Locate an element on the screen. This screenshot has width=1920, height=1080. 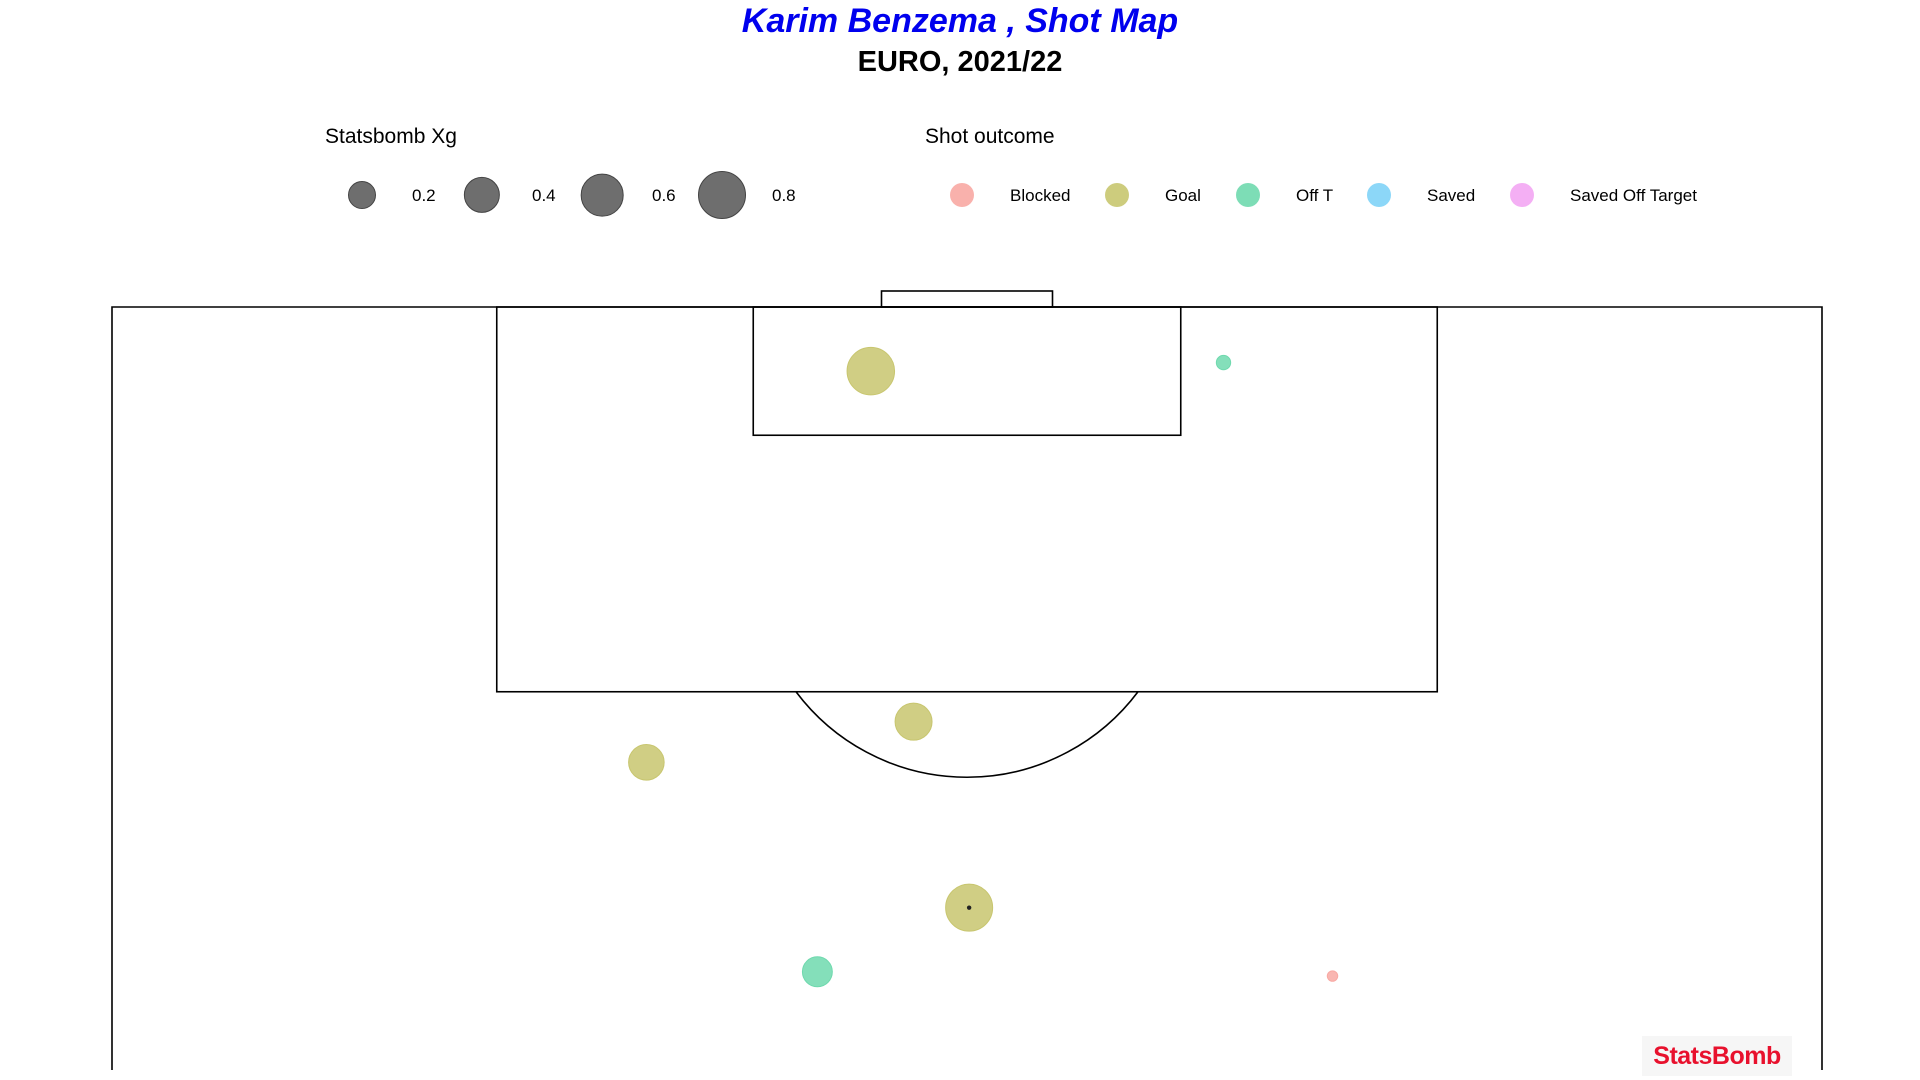
outcome-legend-title: Shot outcome is located at coordinates (990, 136).